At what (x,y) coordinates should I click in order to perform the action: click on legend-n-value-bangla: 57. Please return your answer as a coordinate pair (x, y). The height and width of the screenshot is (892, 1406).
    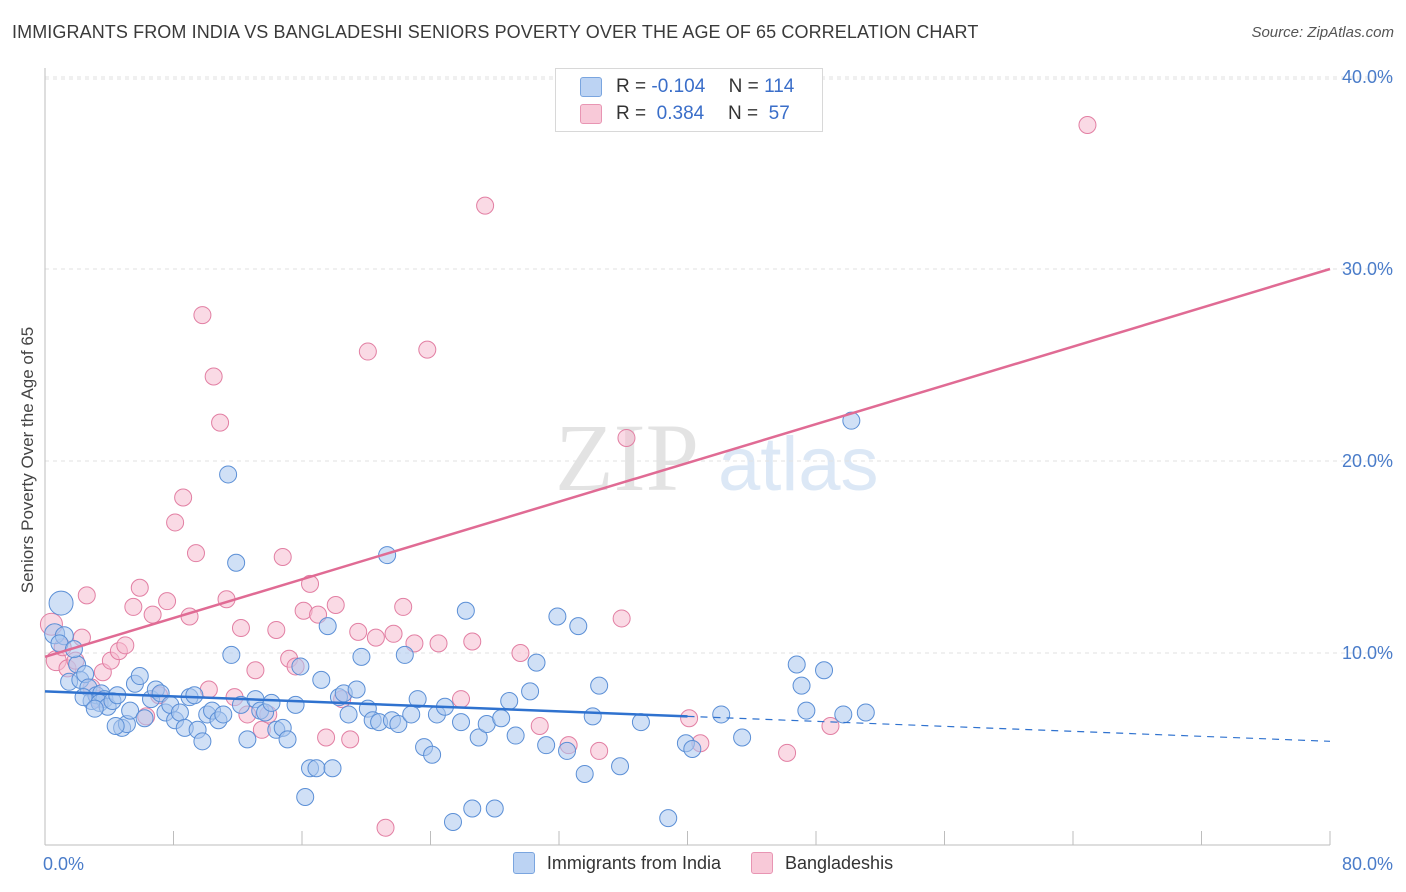
    Looking at the image, I should click on (779, 113).